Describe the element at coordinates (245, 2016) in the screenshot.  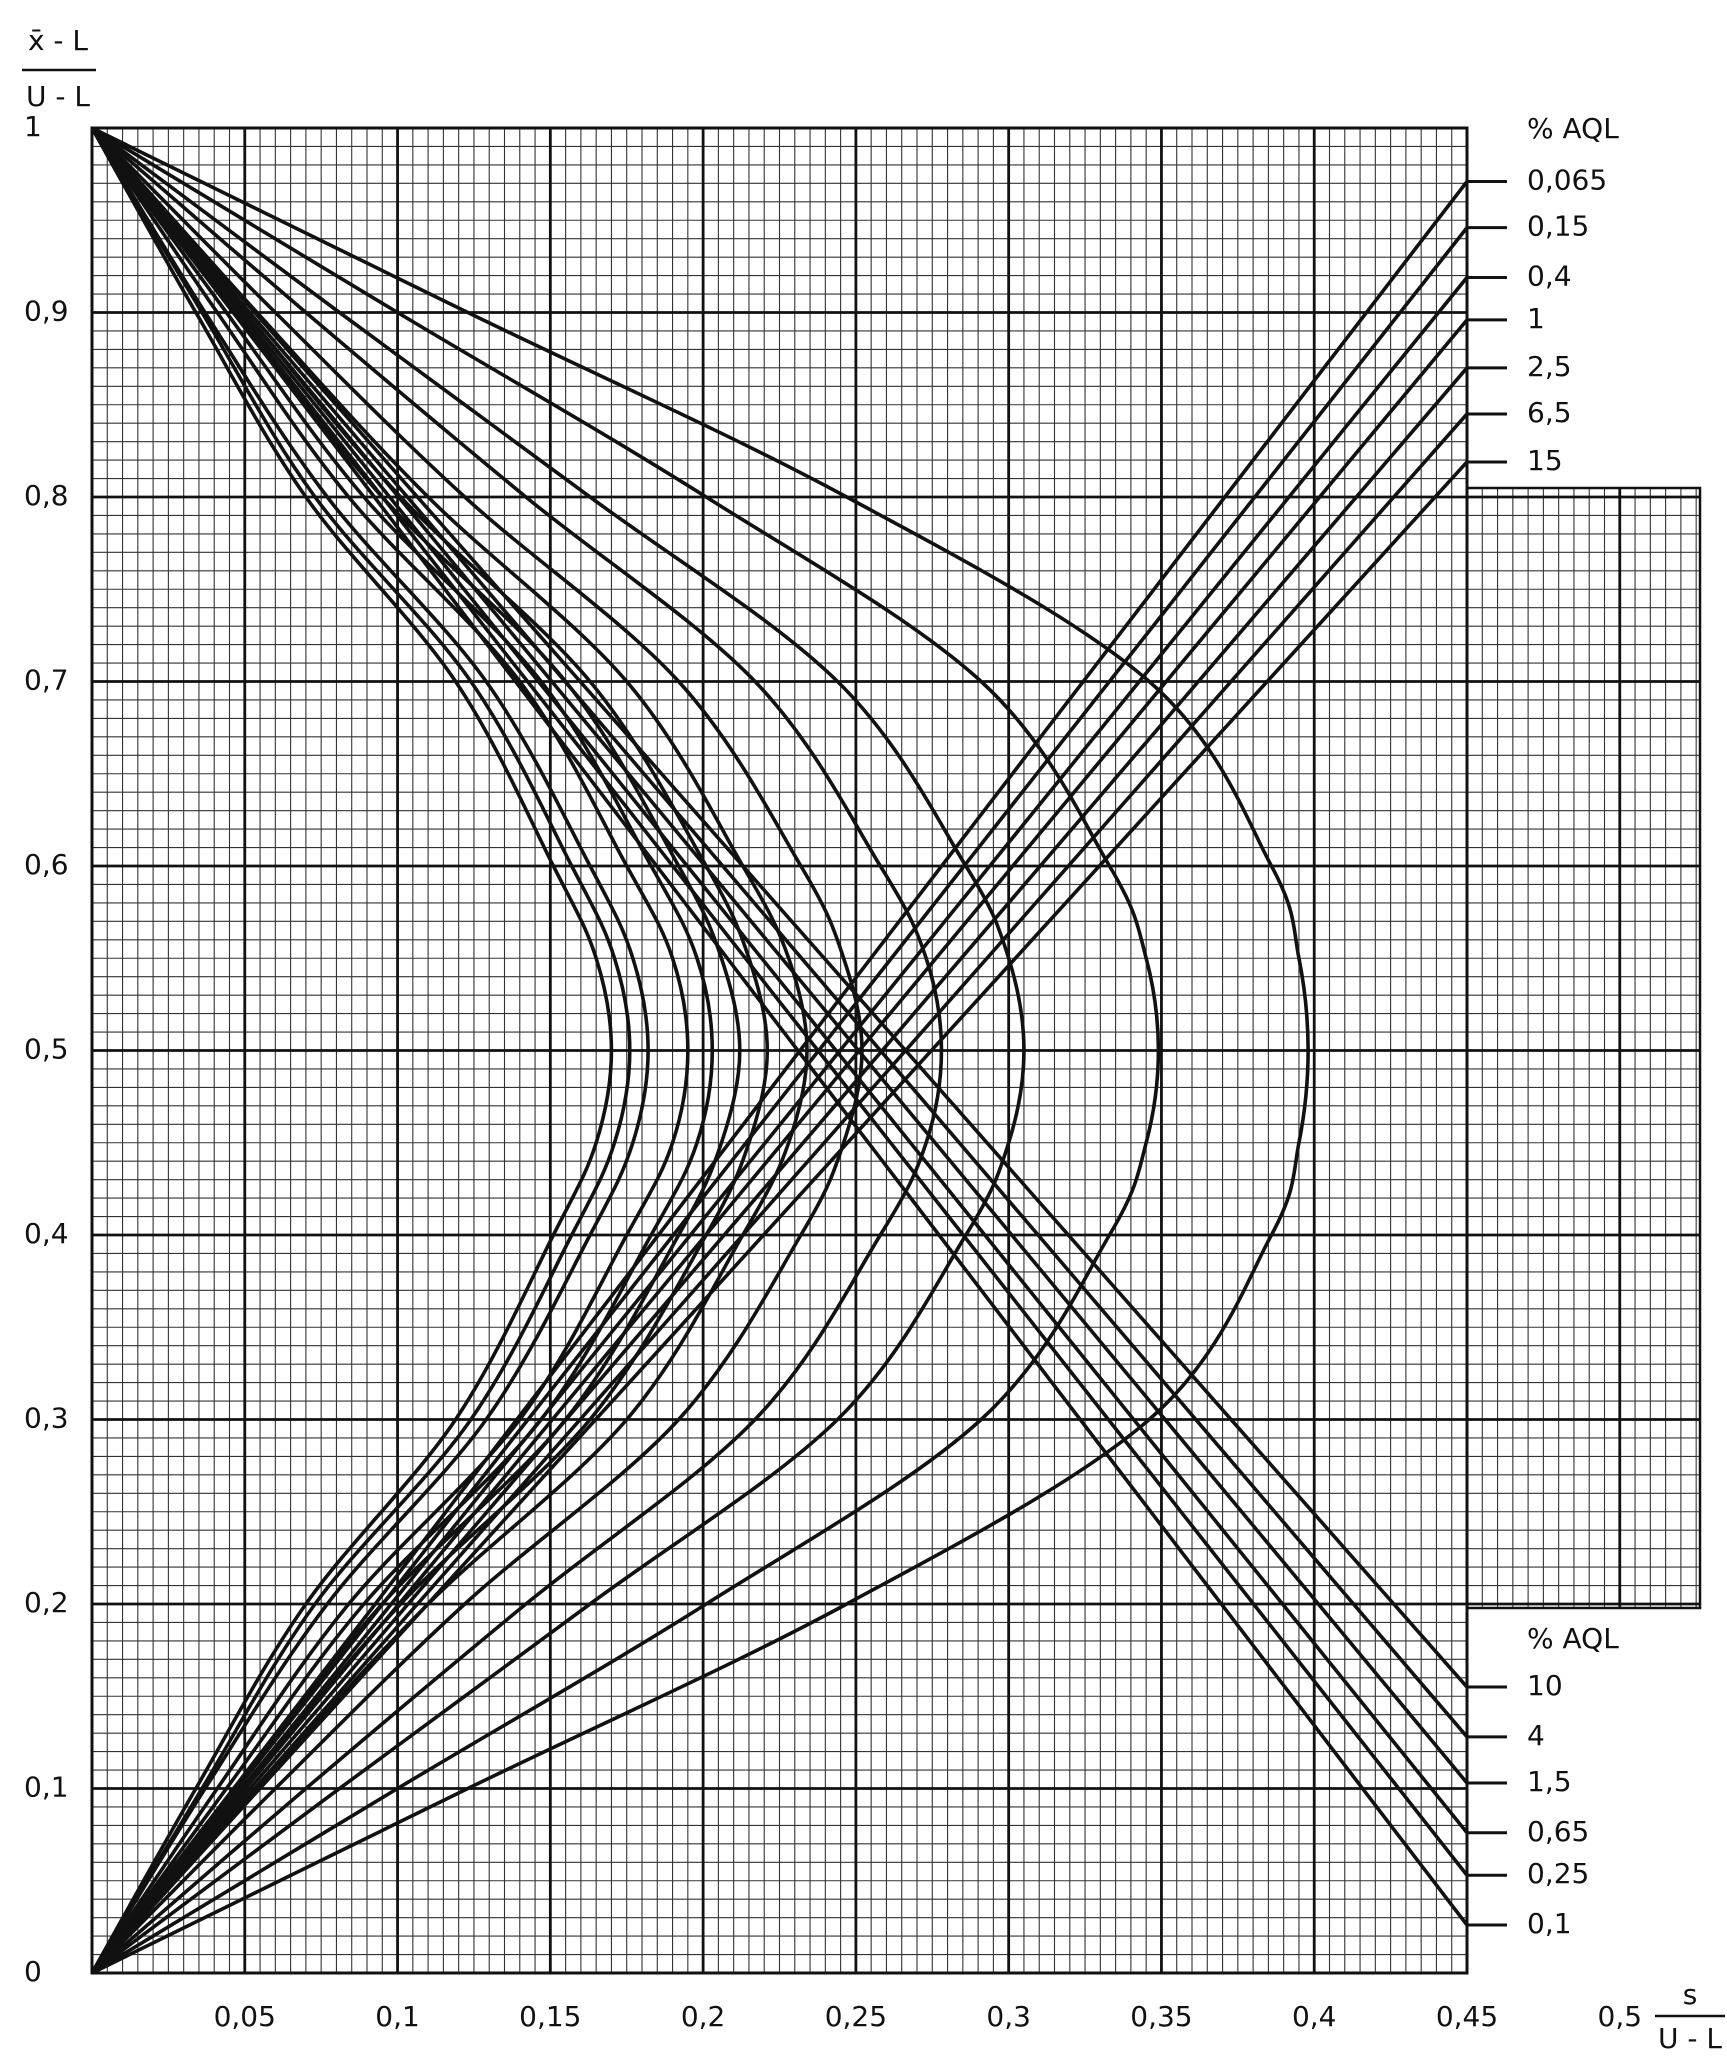
I see `x-tick-label: 0,05` at that location.